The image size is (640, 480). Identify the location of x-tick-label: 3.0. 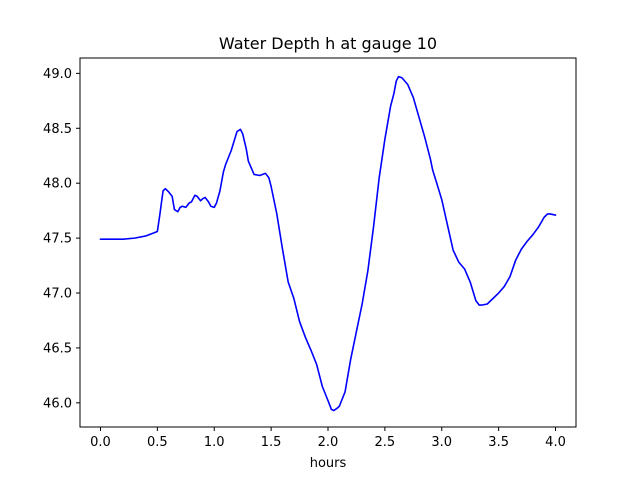
(441, 442).